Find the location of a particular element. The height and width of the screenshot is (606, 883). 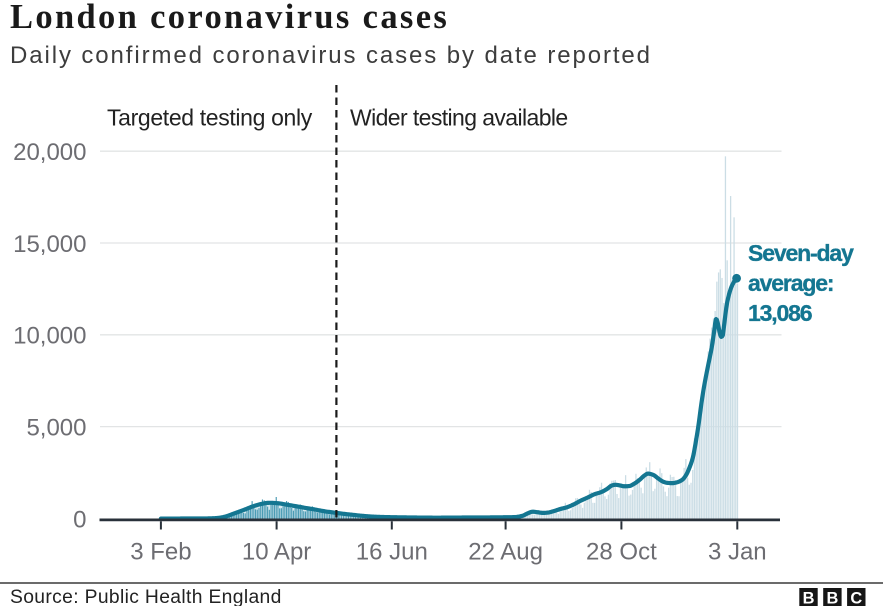

svg-text: London coronavirus cases is located at coordinates (229, 18).